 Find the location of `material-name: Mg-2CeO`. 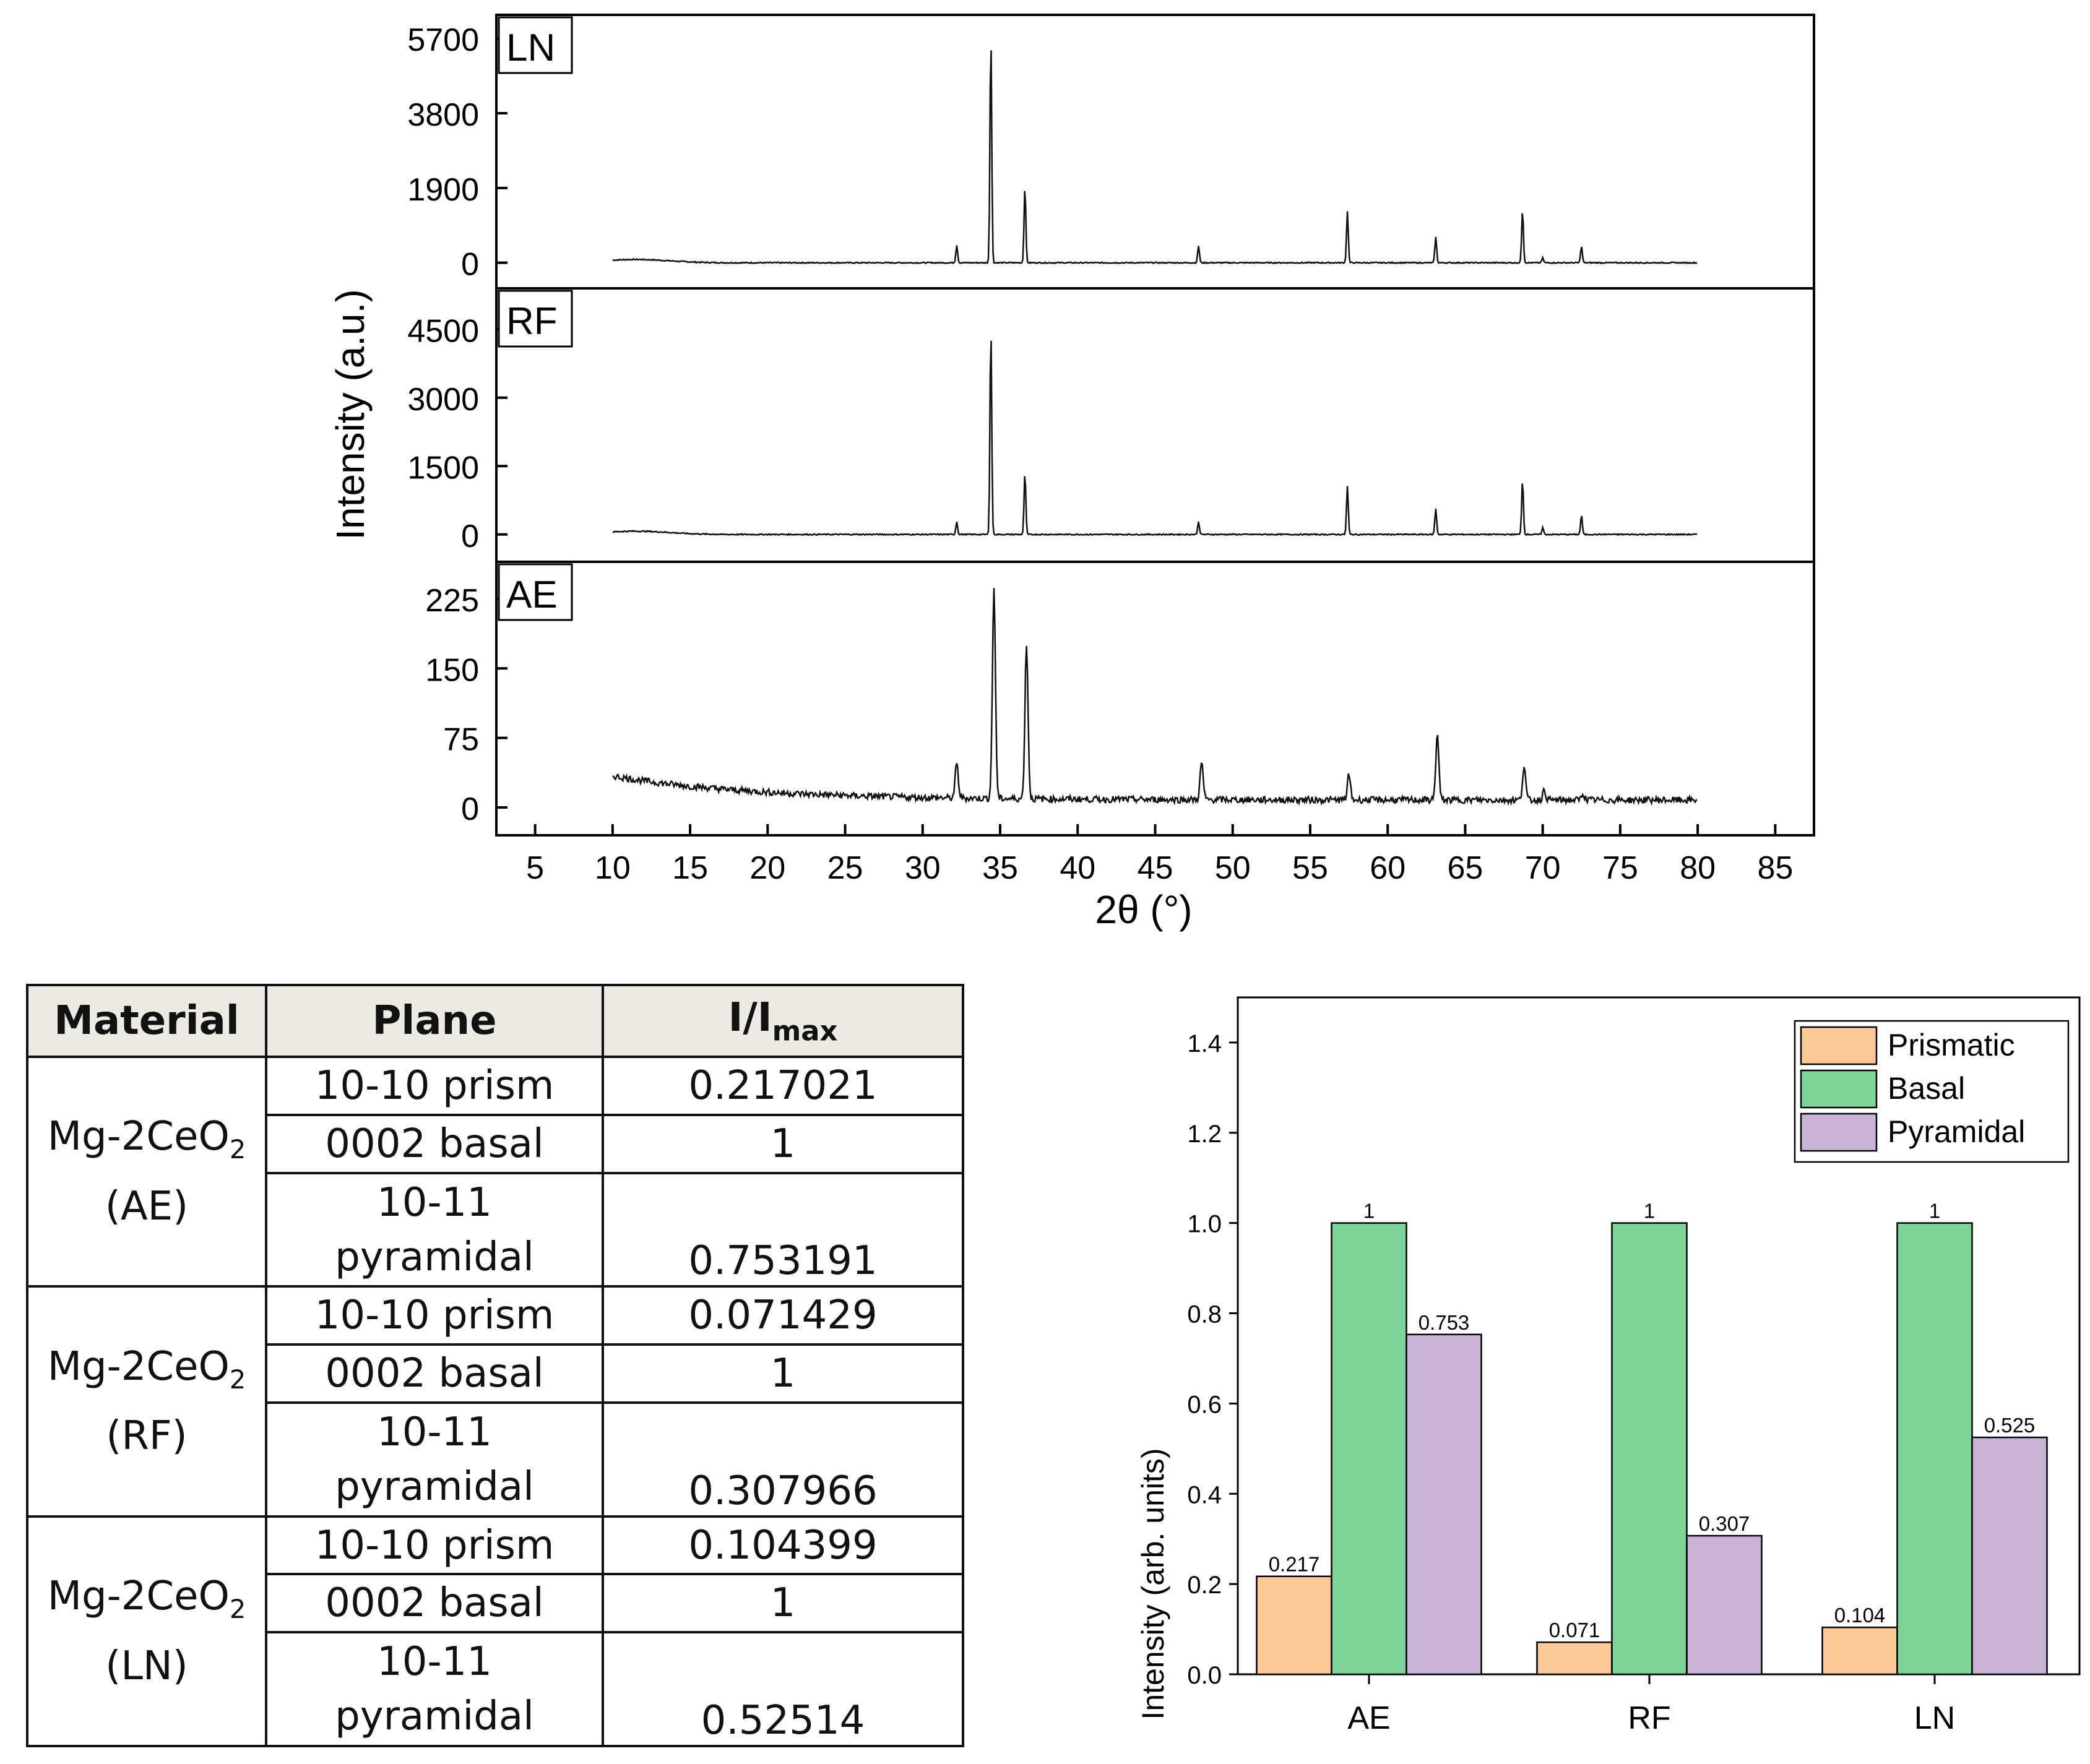

material-name: Mg-2CeO is located at coordinates (138, 1596).